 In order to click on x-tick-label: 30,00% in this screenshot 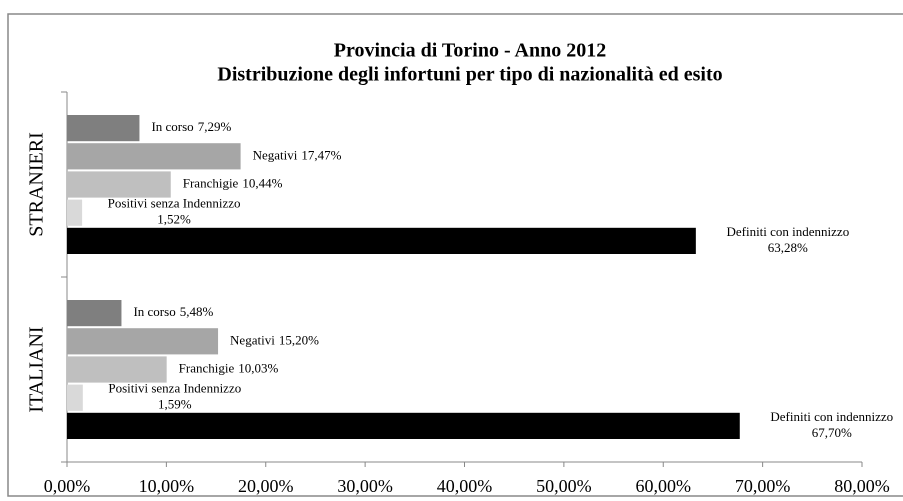, I will do `click(365, 486)`.